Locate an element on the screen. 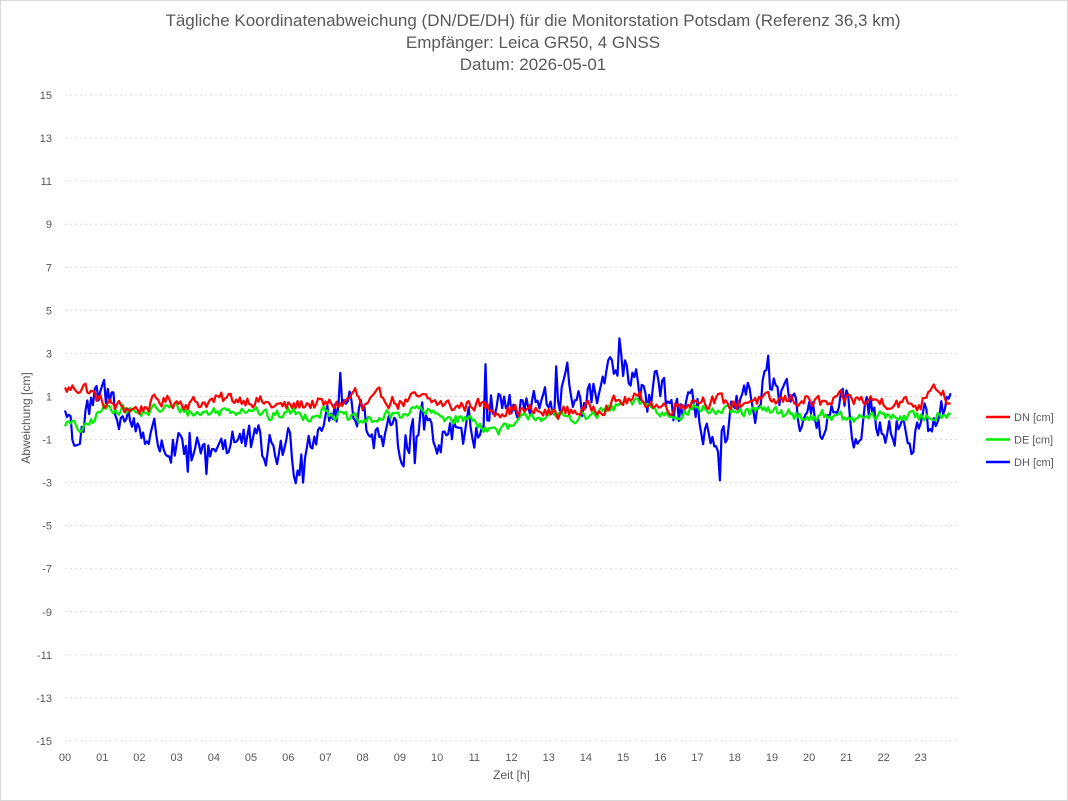  legend: DN [cm] DE [cm] DH [cm] is located at coordinates (1020, 440).